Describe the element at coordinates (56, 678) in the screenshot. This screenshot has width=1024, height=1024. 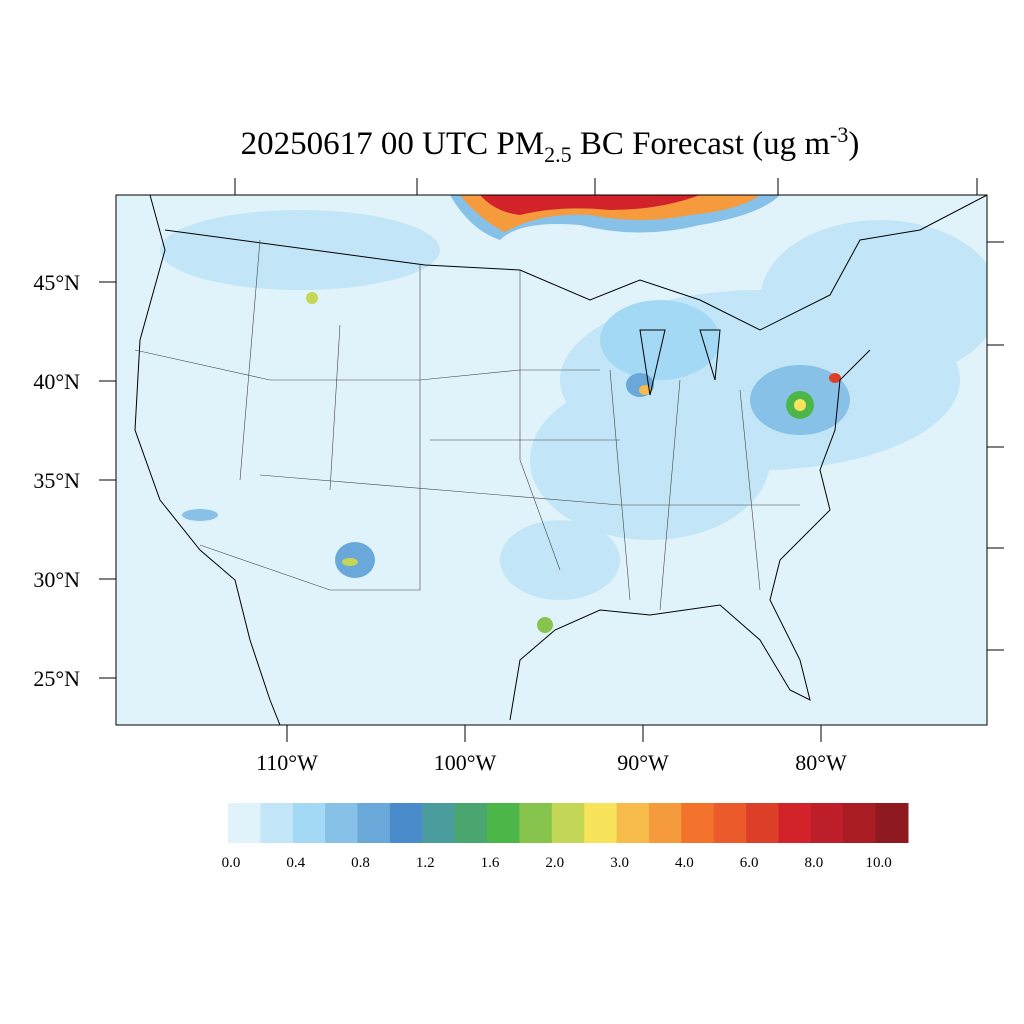
I see `lat-tick-label: 25°N` at that location.